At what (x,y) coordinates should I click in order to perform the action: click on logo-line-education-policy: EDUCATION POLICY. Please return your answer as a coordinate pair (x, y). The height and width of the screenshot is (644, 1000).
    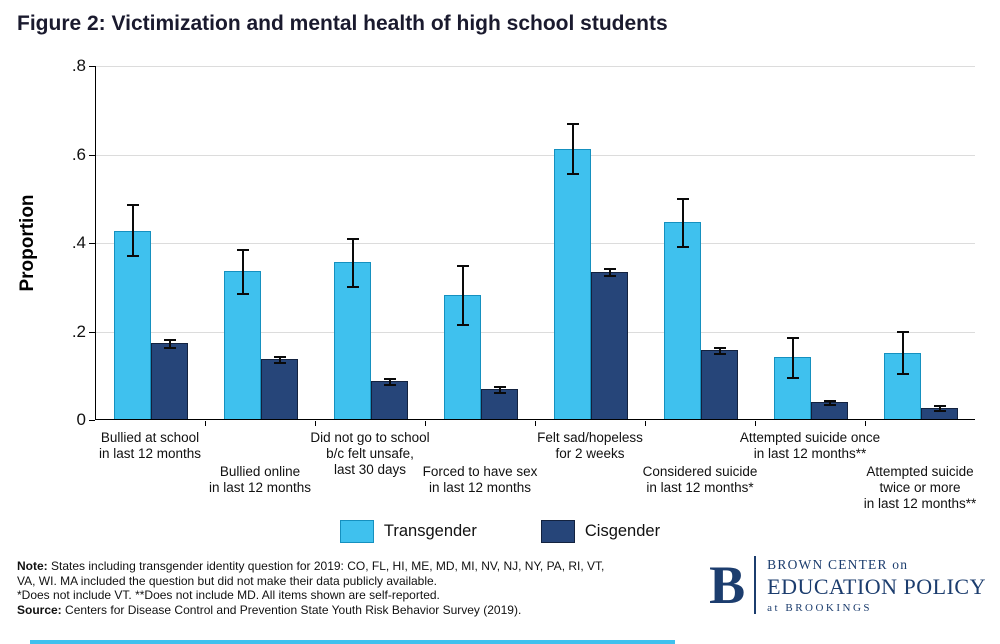
    Looking at the image, I should click on (876, 586).